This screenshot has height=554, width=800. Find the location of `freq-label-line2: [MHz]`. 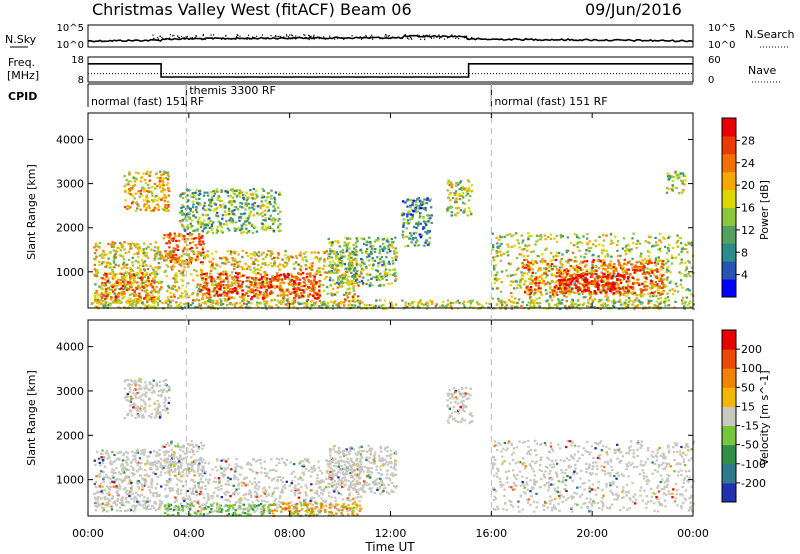

freq-label-line2: [MHz] is located at coordinates (23, 75).